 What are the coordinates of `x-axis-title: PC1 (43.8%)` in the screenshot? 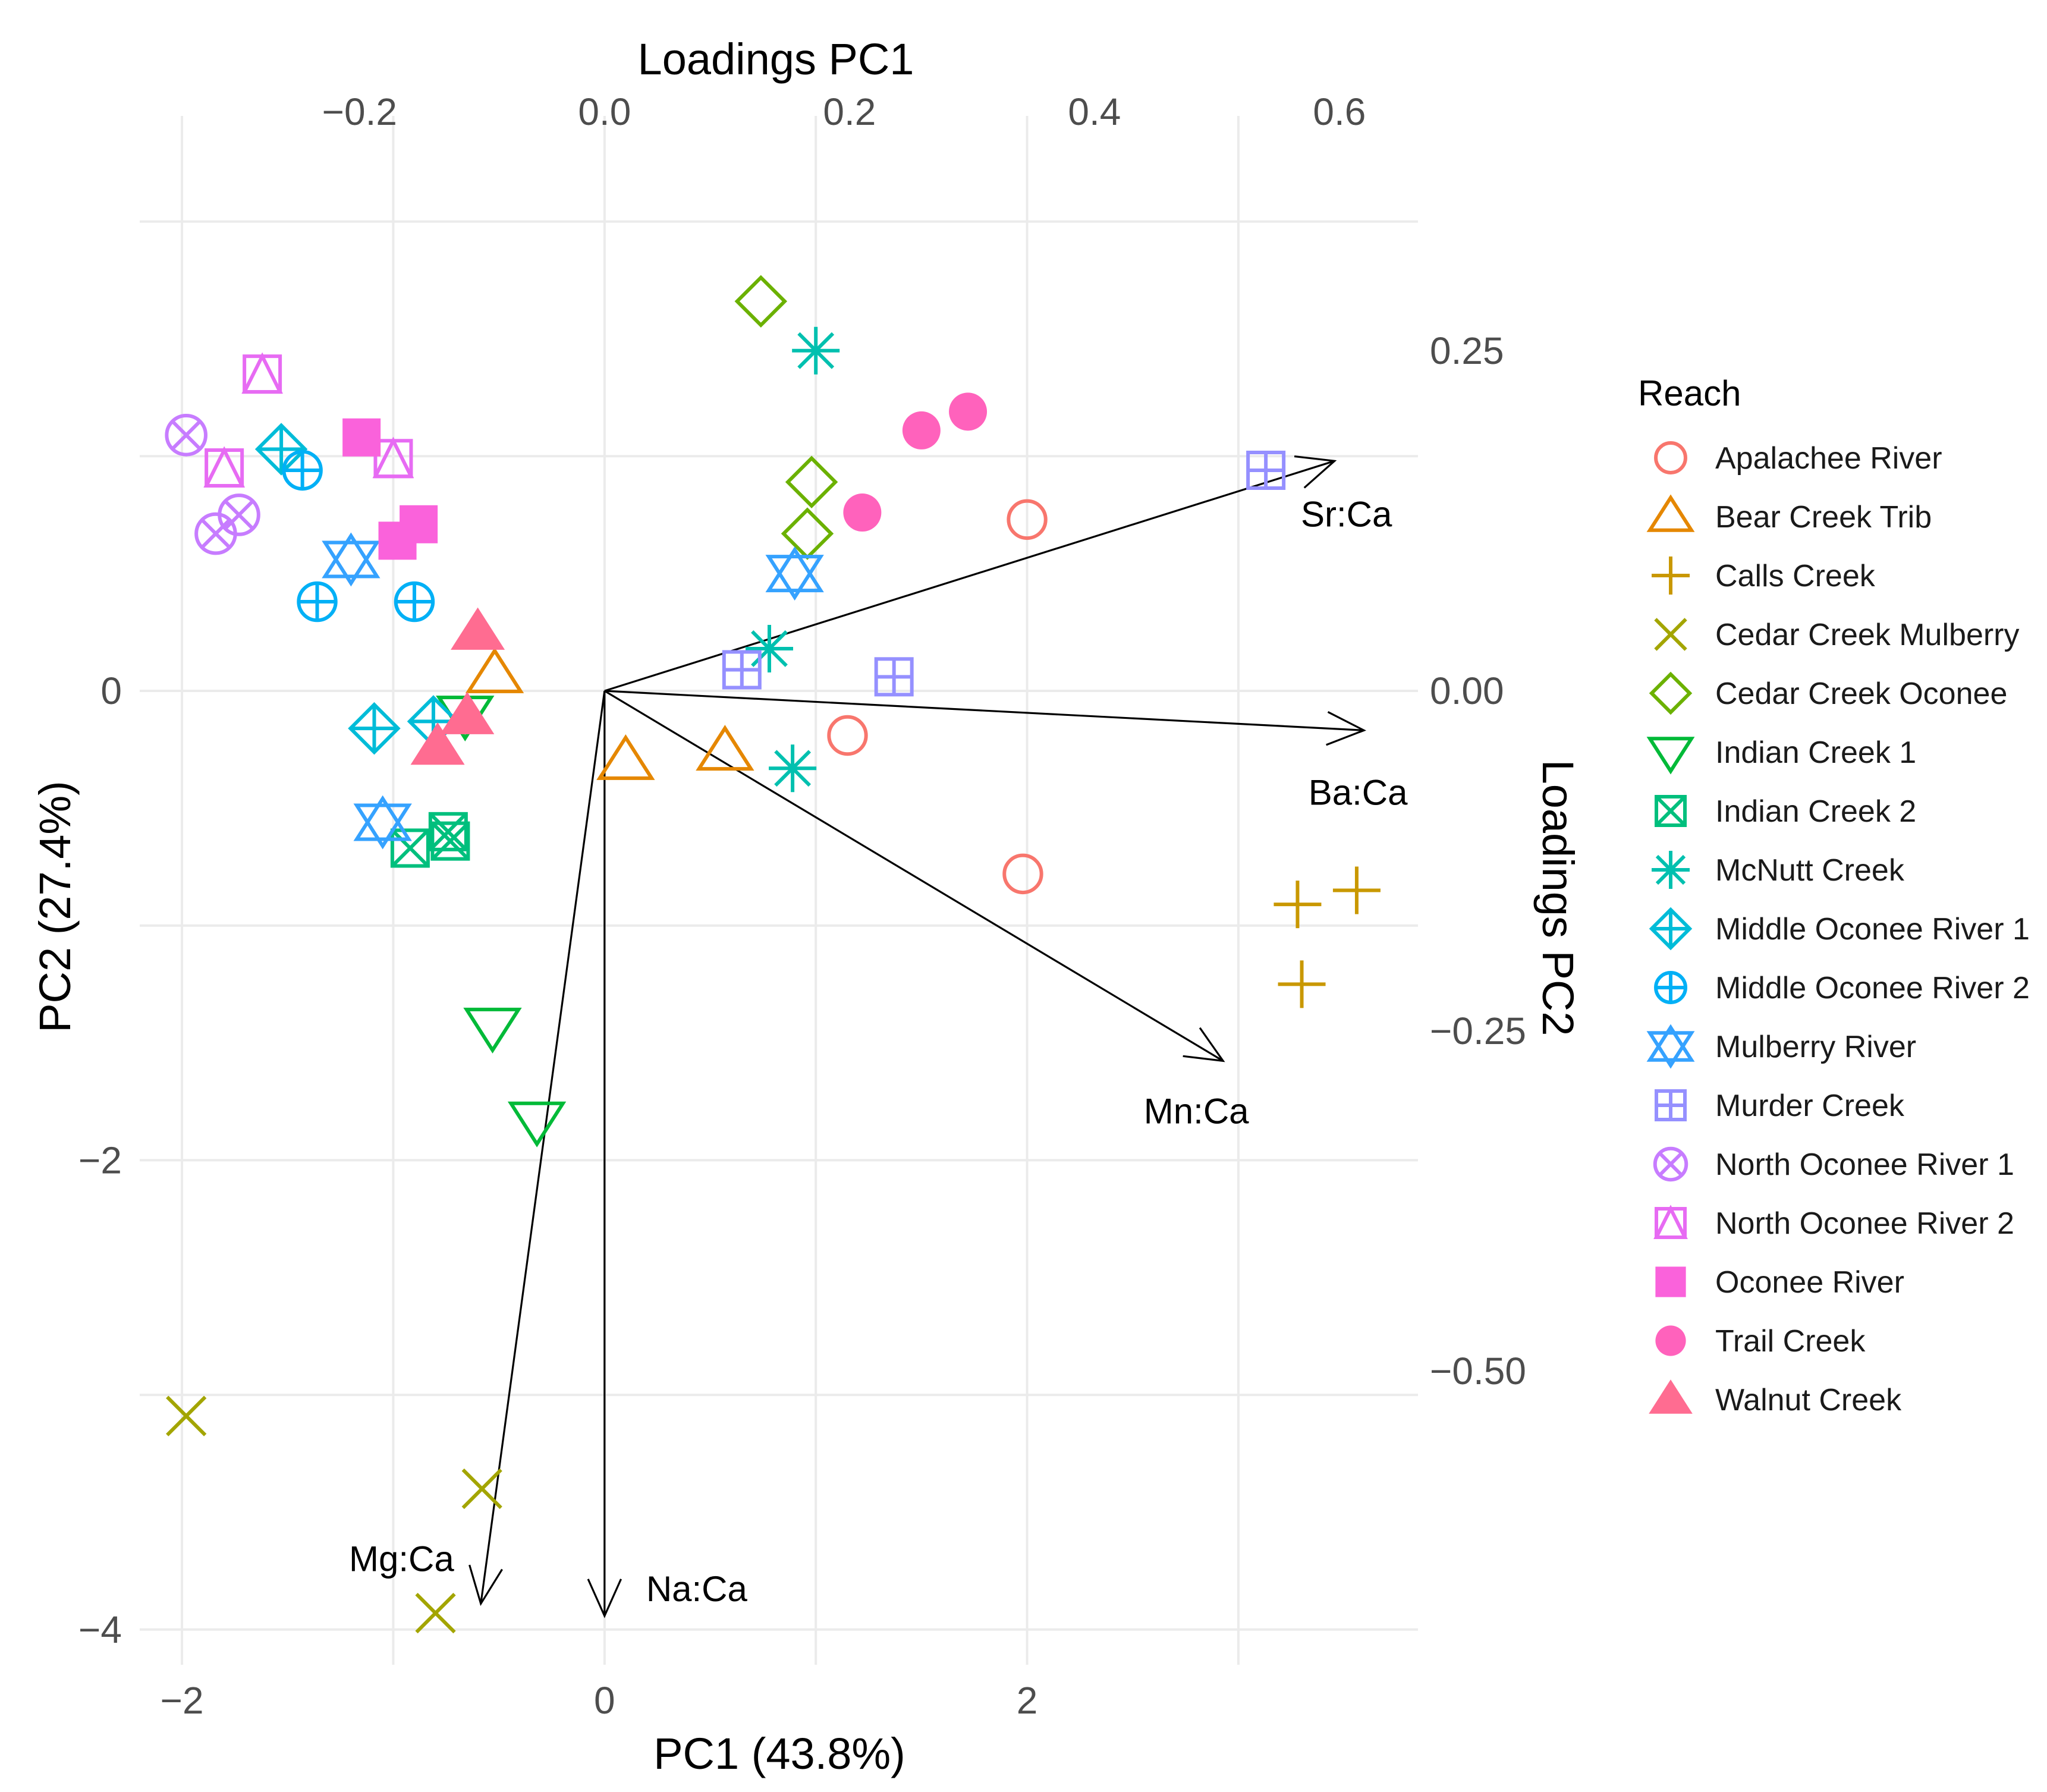 It's located at (779, 1753).